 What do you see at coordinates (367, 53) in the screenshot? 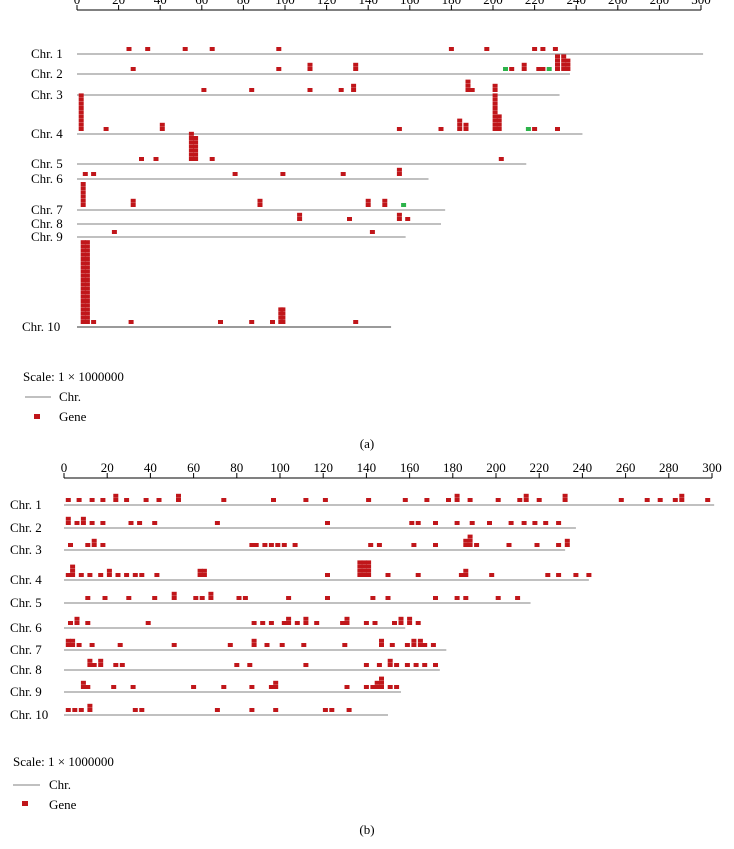
I see `chromosome: Chr. 1` at bounding box center [367, 53].